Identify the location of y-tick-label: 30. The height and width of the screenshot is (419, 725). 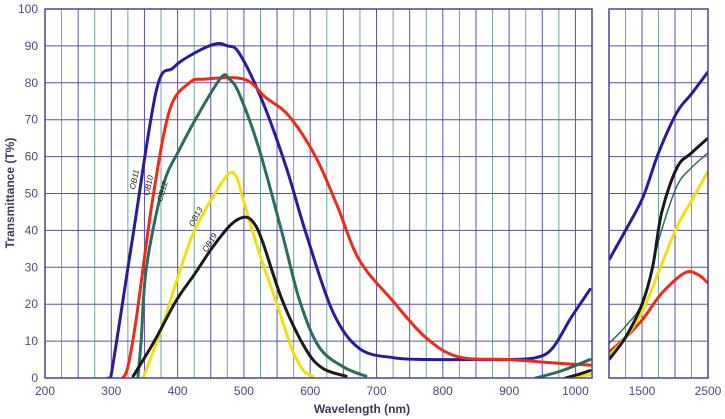
(32, 267).